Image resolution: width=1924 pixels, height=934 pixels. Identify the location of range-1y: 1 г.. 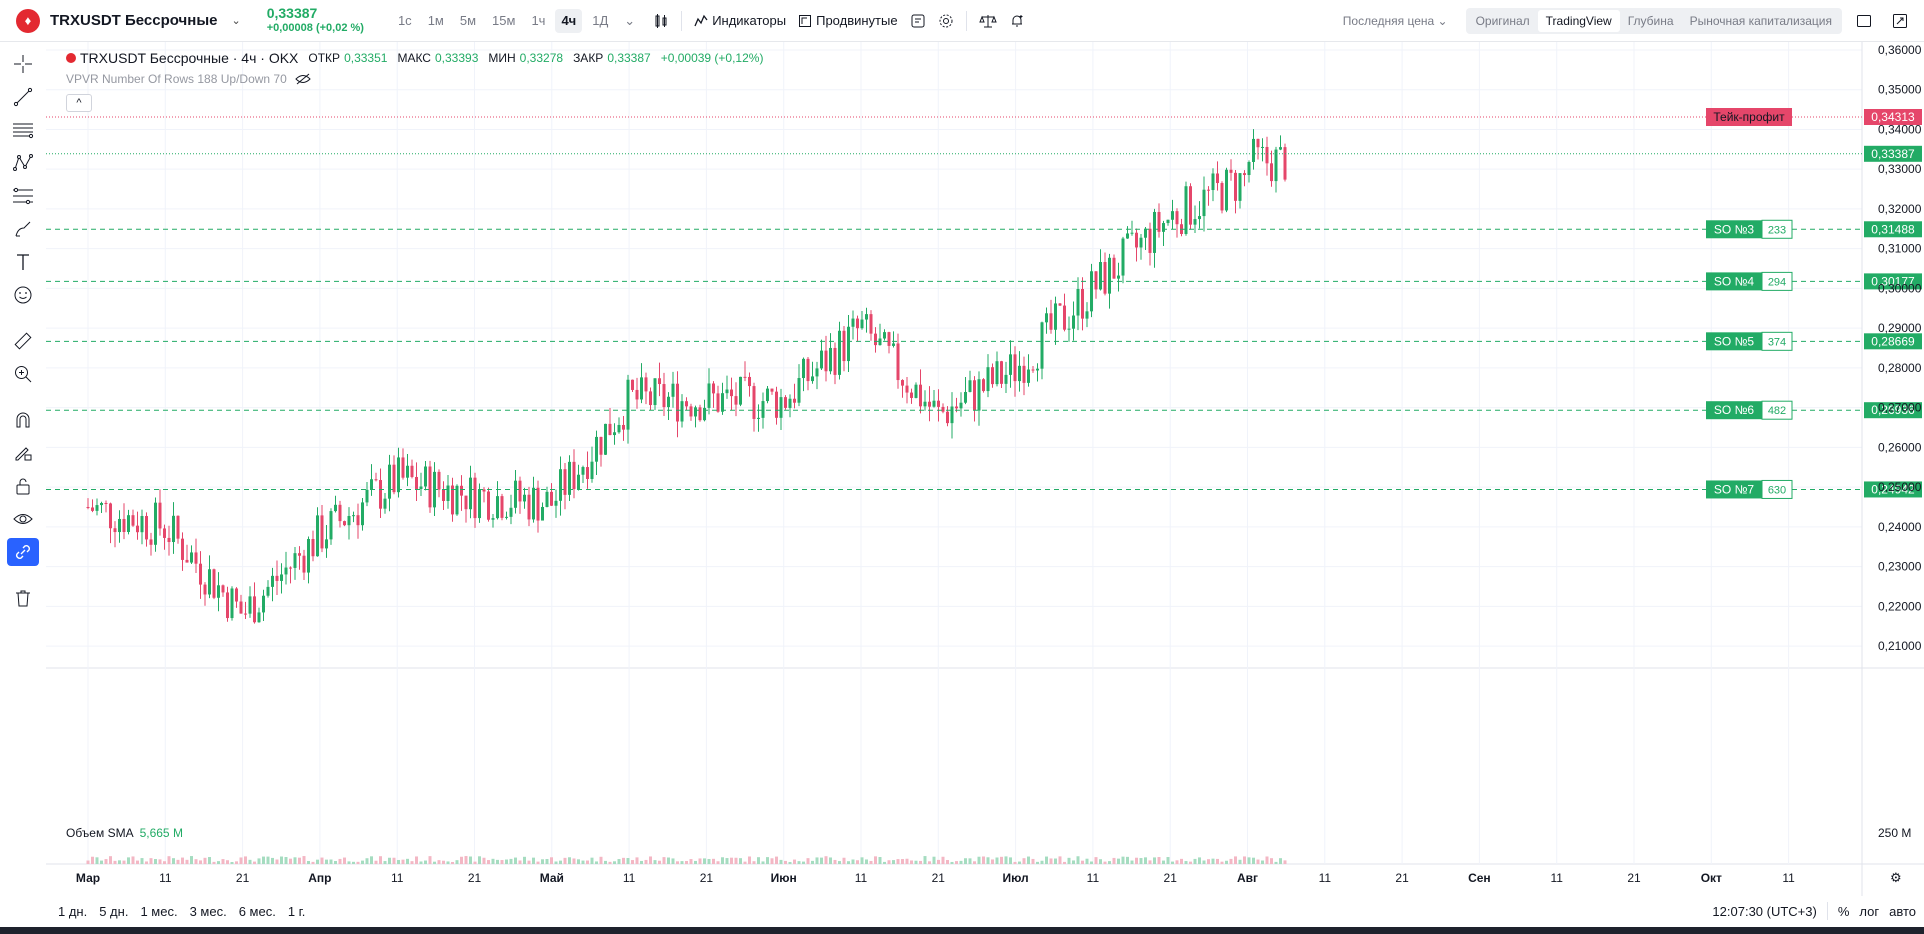
(296, 911).